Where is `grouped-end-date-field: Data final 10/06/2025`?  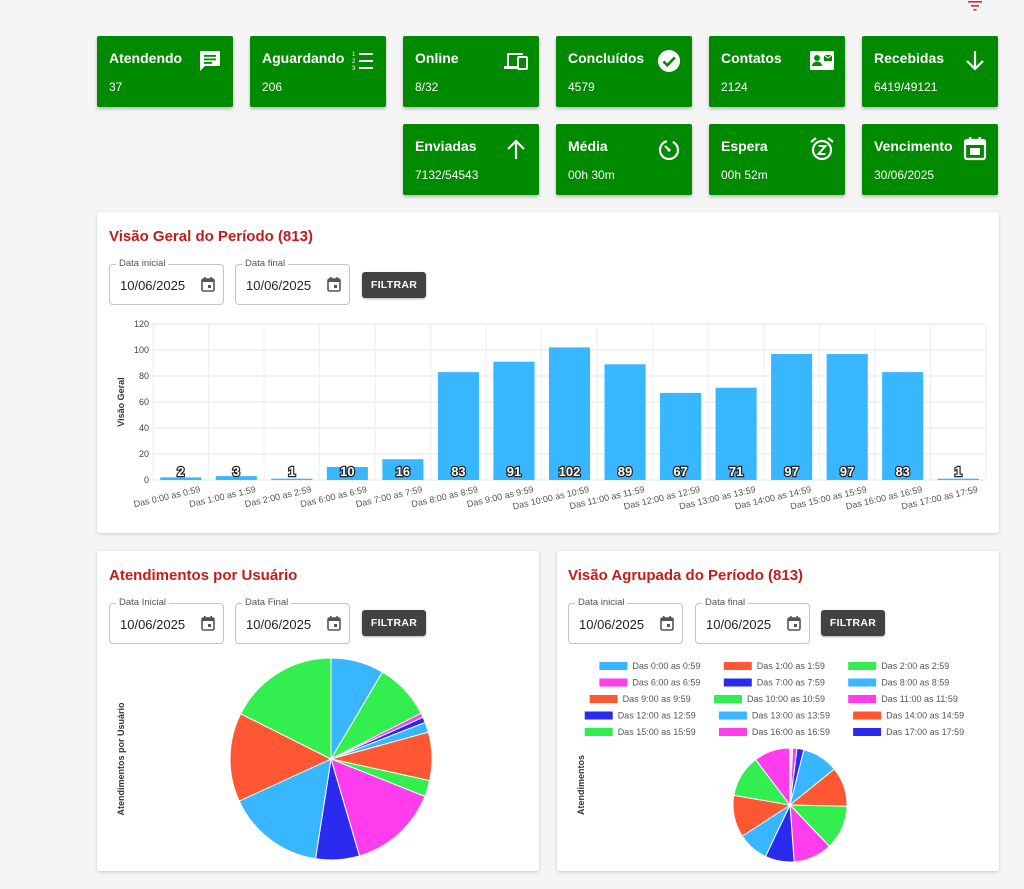 grouped-end-date-field: Data final 10/06/2025 is located at coordinates (752, 620).